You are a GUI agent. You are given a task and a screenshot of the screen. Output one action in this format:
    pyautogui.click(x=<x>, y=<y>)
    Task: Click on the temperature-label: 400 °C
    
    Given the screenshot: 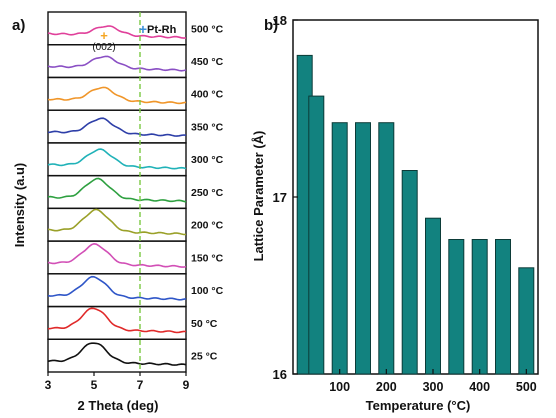 What is the action you would take?
    pyautogui.click(x=207, y=95)
    